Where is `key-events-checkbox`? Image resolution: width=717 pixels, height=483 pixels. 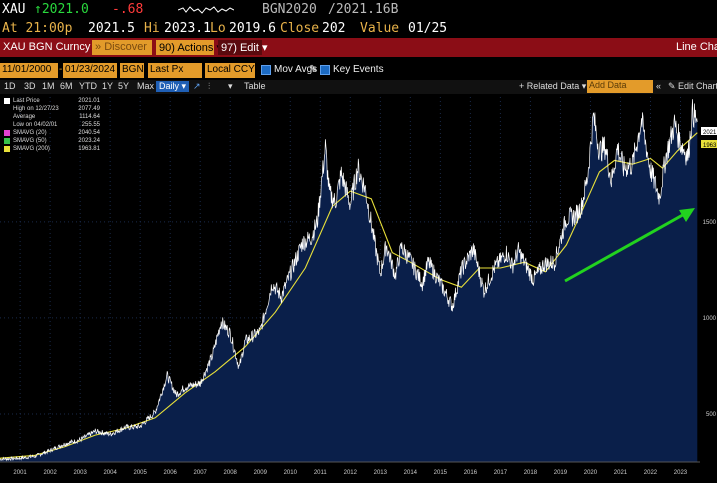
key-events-checkbox is located at coordinates (325, 70).